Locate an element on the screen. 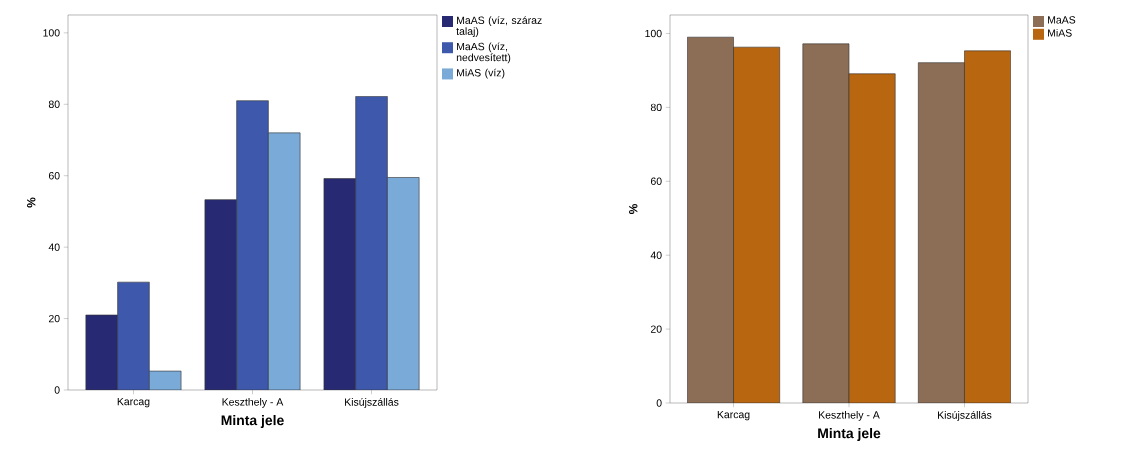 Image resolution: width=1145 pixels, height=450 pixels. legend-label: MaAS (víz, száraz talaj) is located at coordinates (499, 27).